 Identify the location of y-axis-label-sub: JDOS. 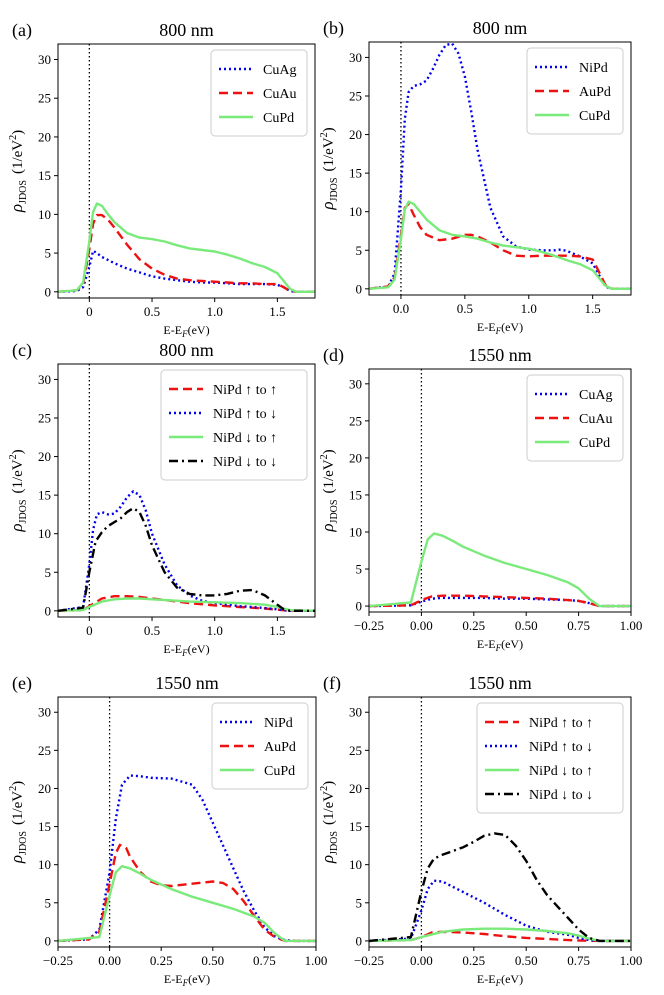
(334, 512).